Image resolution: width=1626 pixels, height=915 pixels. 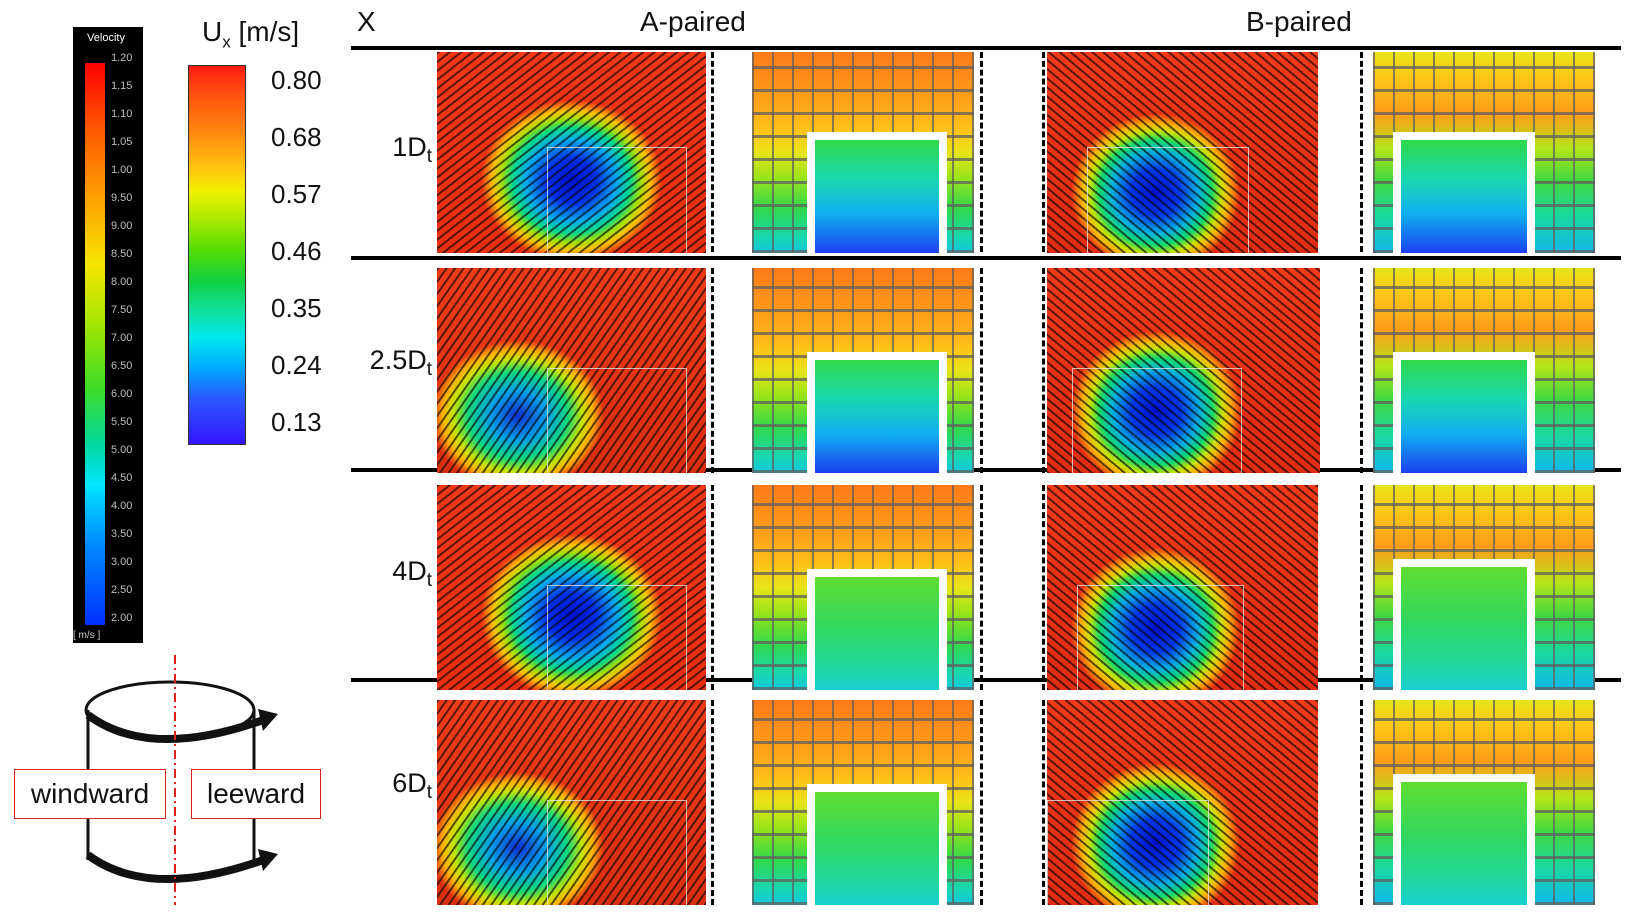 I want to click on ux-symbol: U, so click(x=212, y=31).